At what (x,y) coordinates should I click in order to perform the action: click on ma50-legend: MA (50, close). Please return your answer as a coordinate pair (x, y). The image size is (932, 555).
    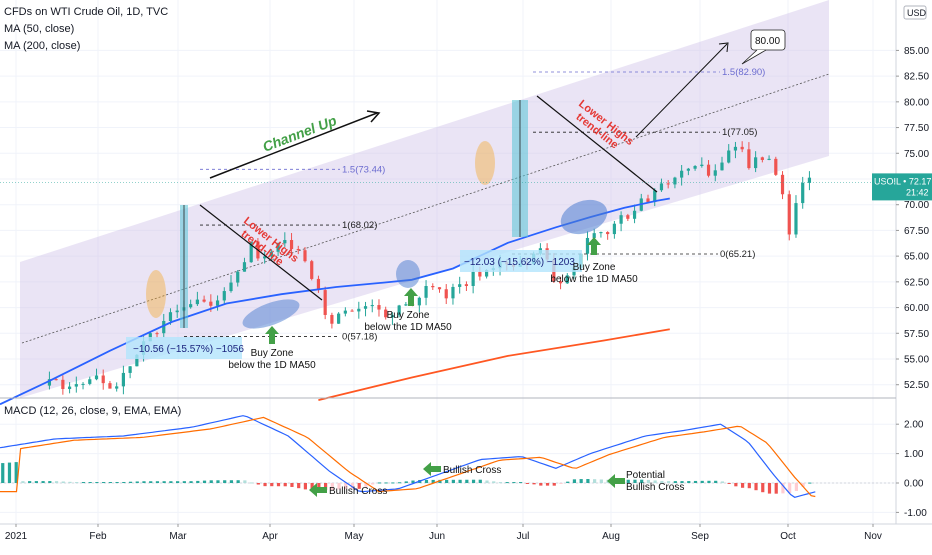
    Looking at the image, I should click on (39, 29).